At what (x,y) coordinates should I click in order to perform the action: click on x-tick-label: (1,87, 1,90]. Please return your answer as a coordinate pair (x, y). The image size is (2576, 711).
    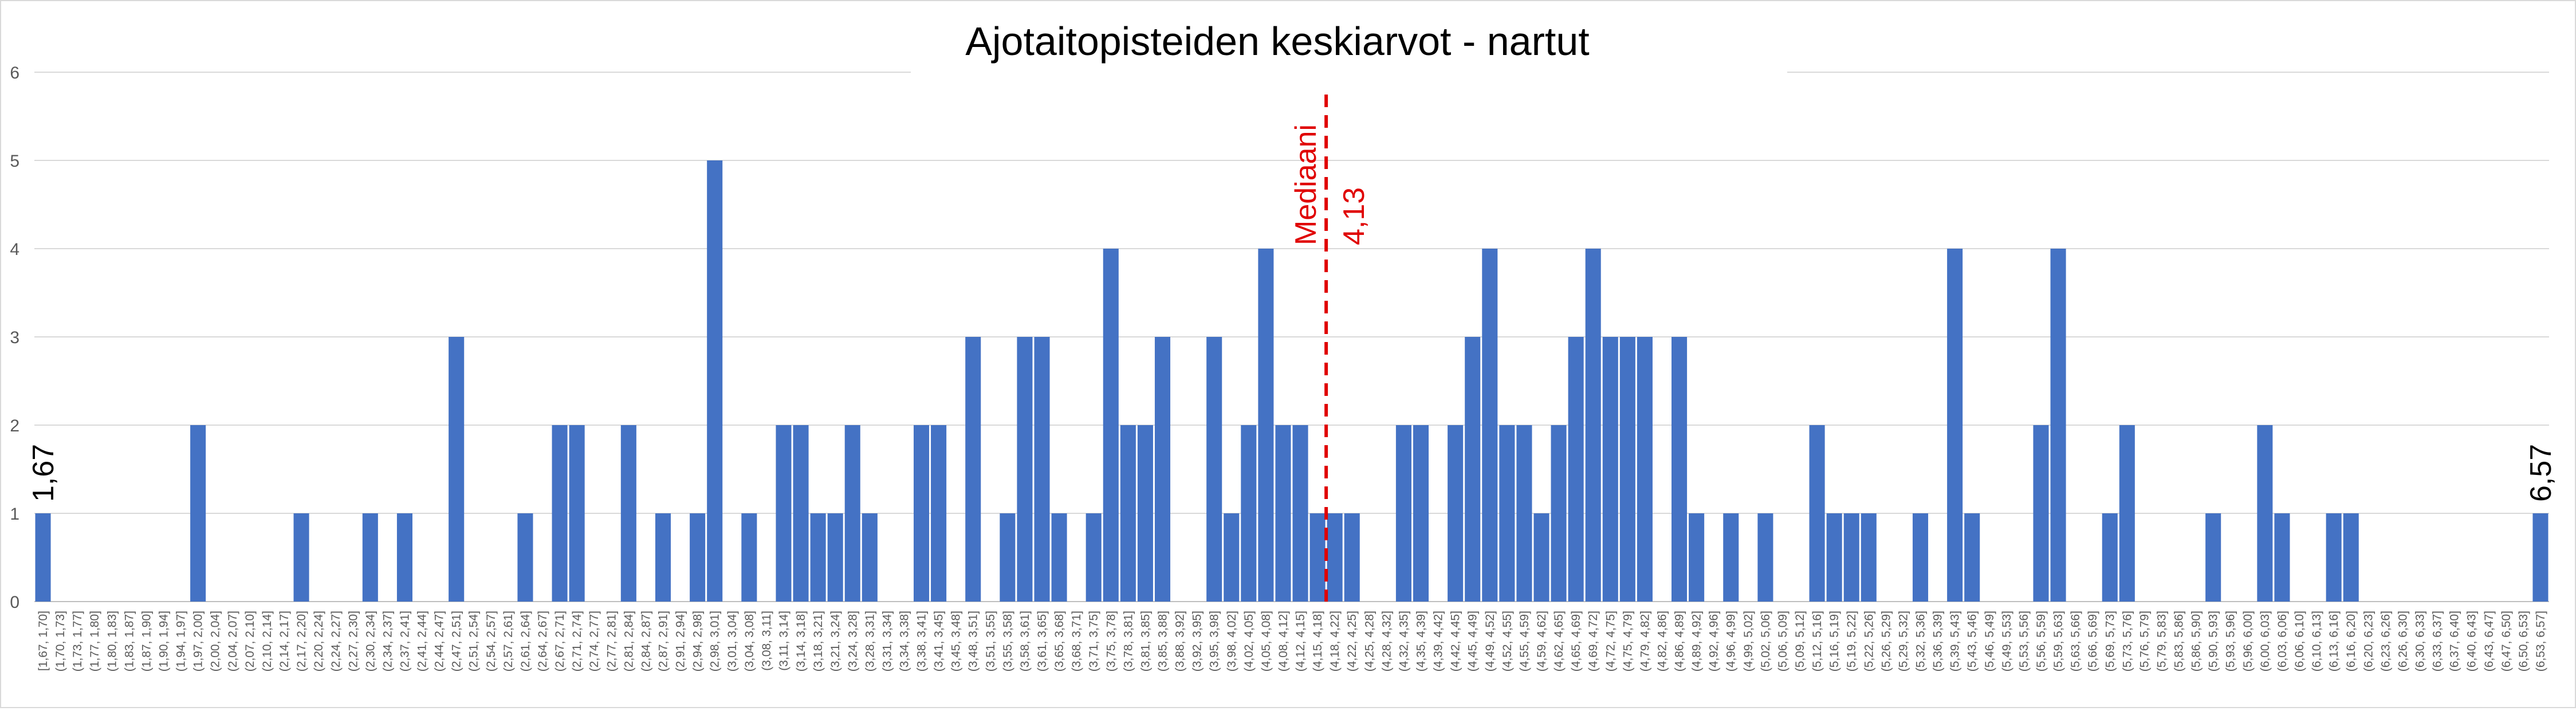
    Looking at the image, I should click on (146, 641).